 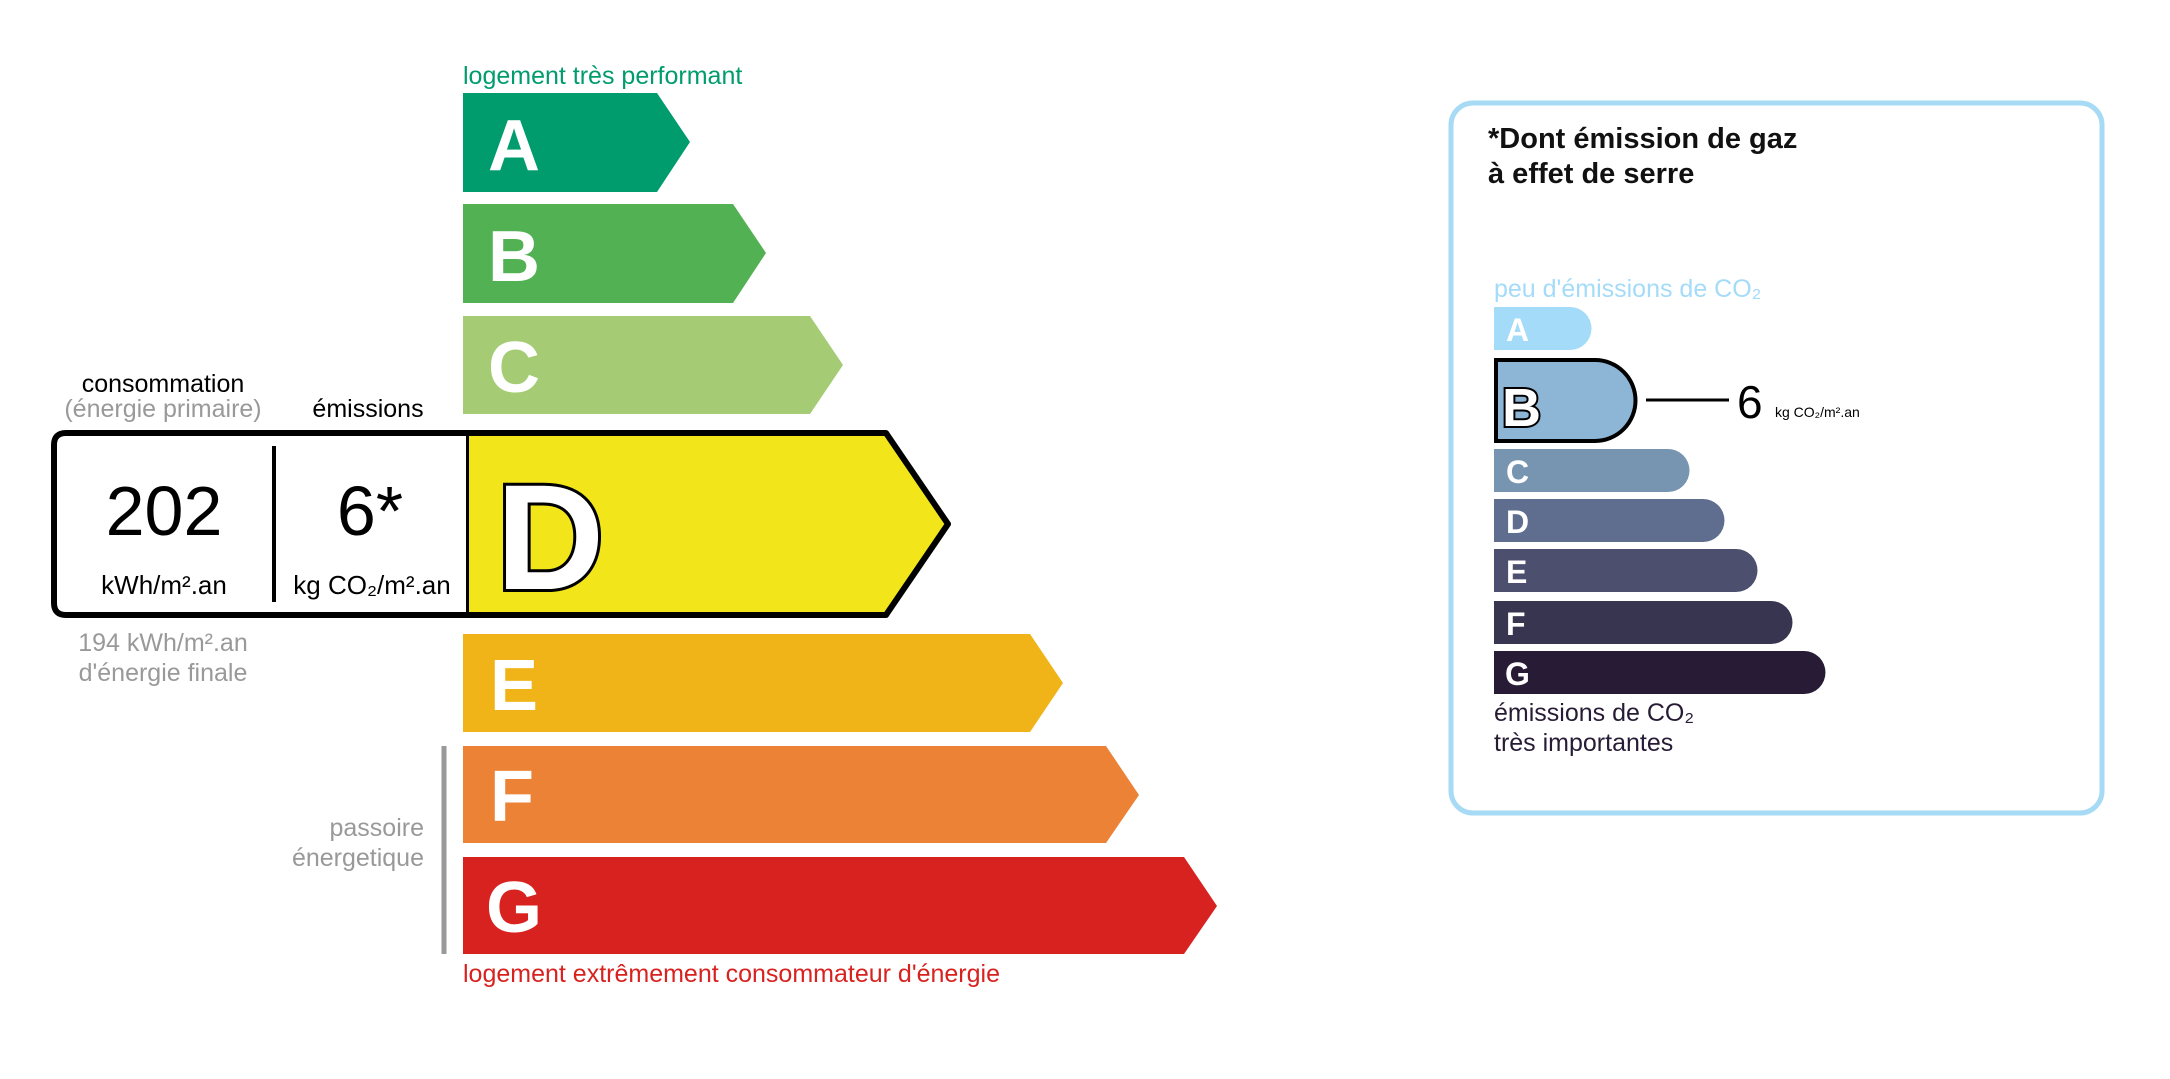 I want to click on consumption-label: consommation, so click(x=163, y=384).